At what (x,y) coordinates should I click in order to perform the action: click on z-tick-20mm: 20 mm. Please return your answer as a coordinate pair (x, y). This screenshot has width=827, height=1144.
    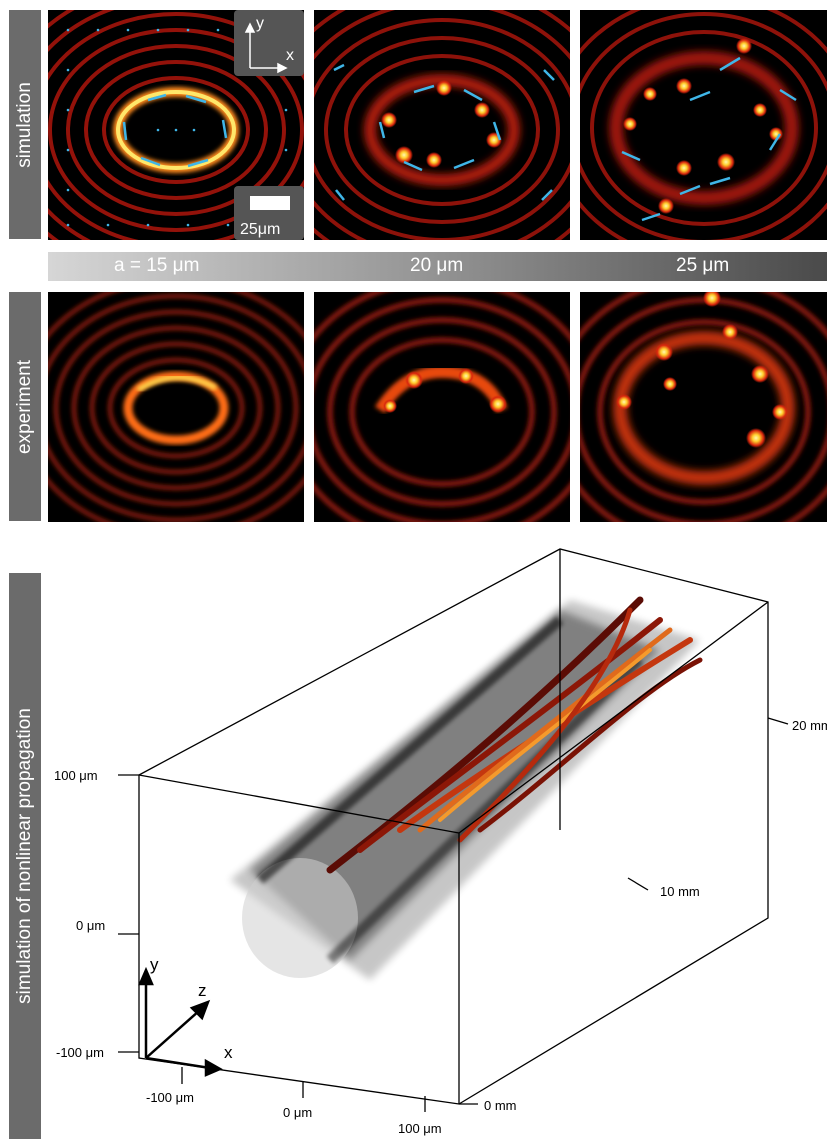
    Looking at the image, I should click on (809, 725).